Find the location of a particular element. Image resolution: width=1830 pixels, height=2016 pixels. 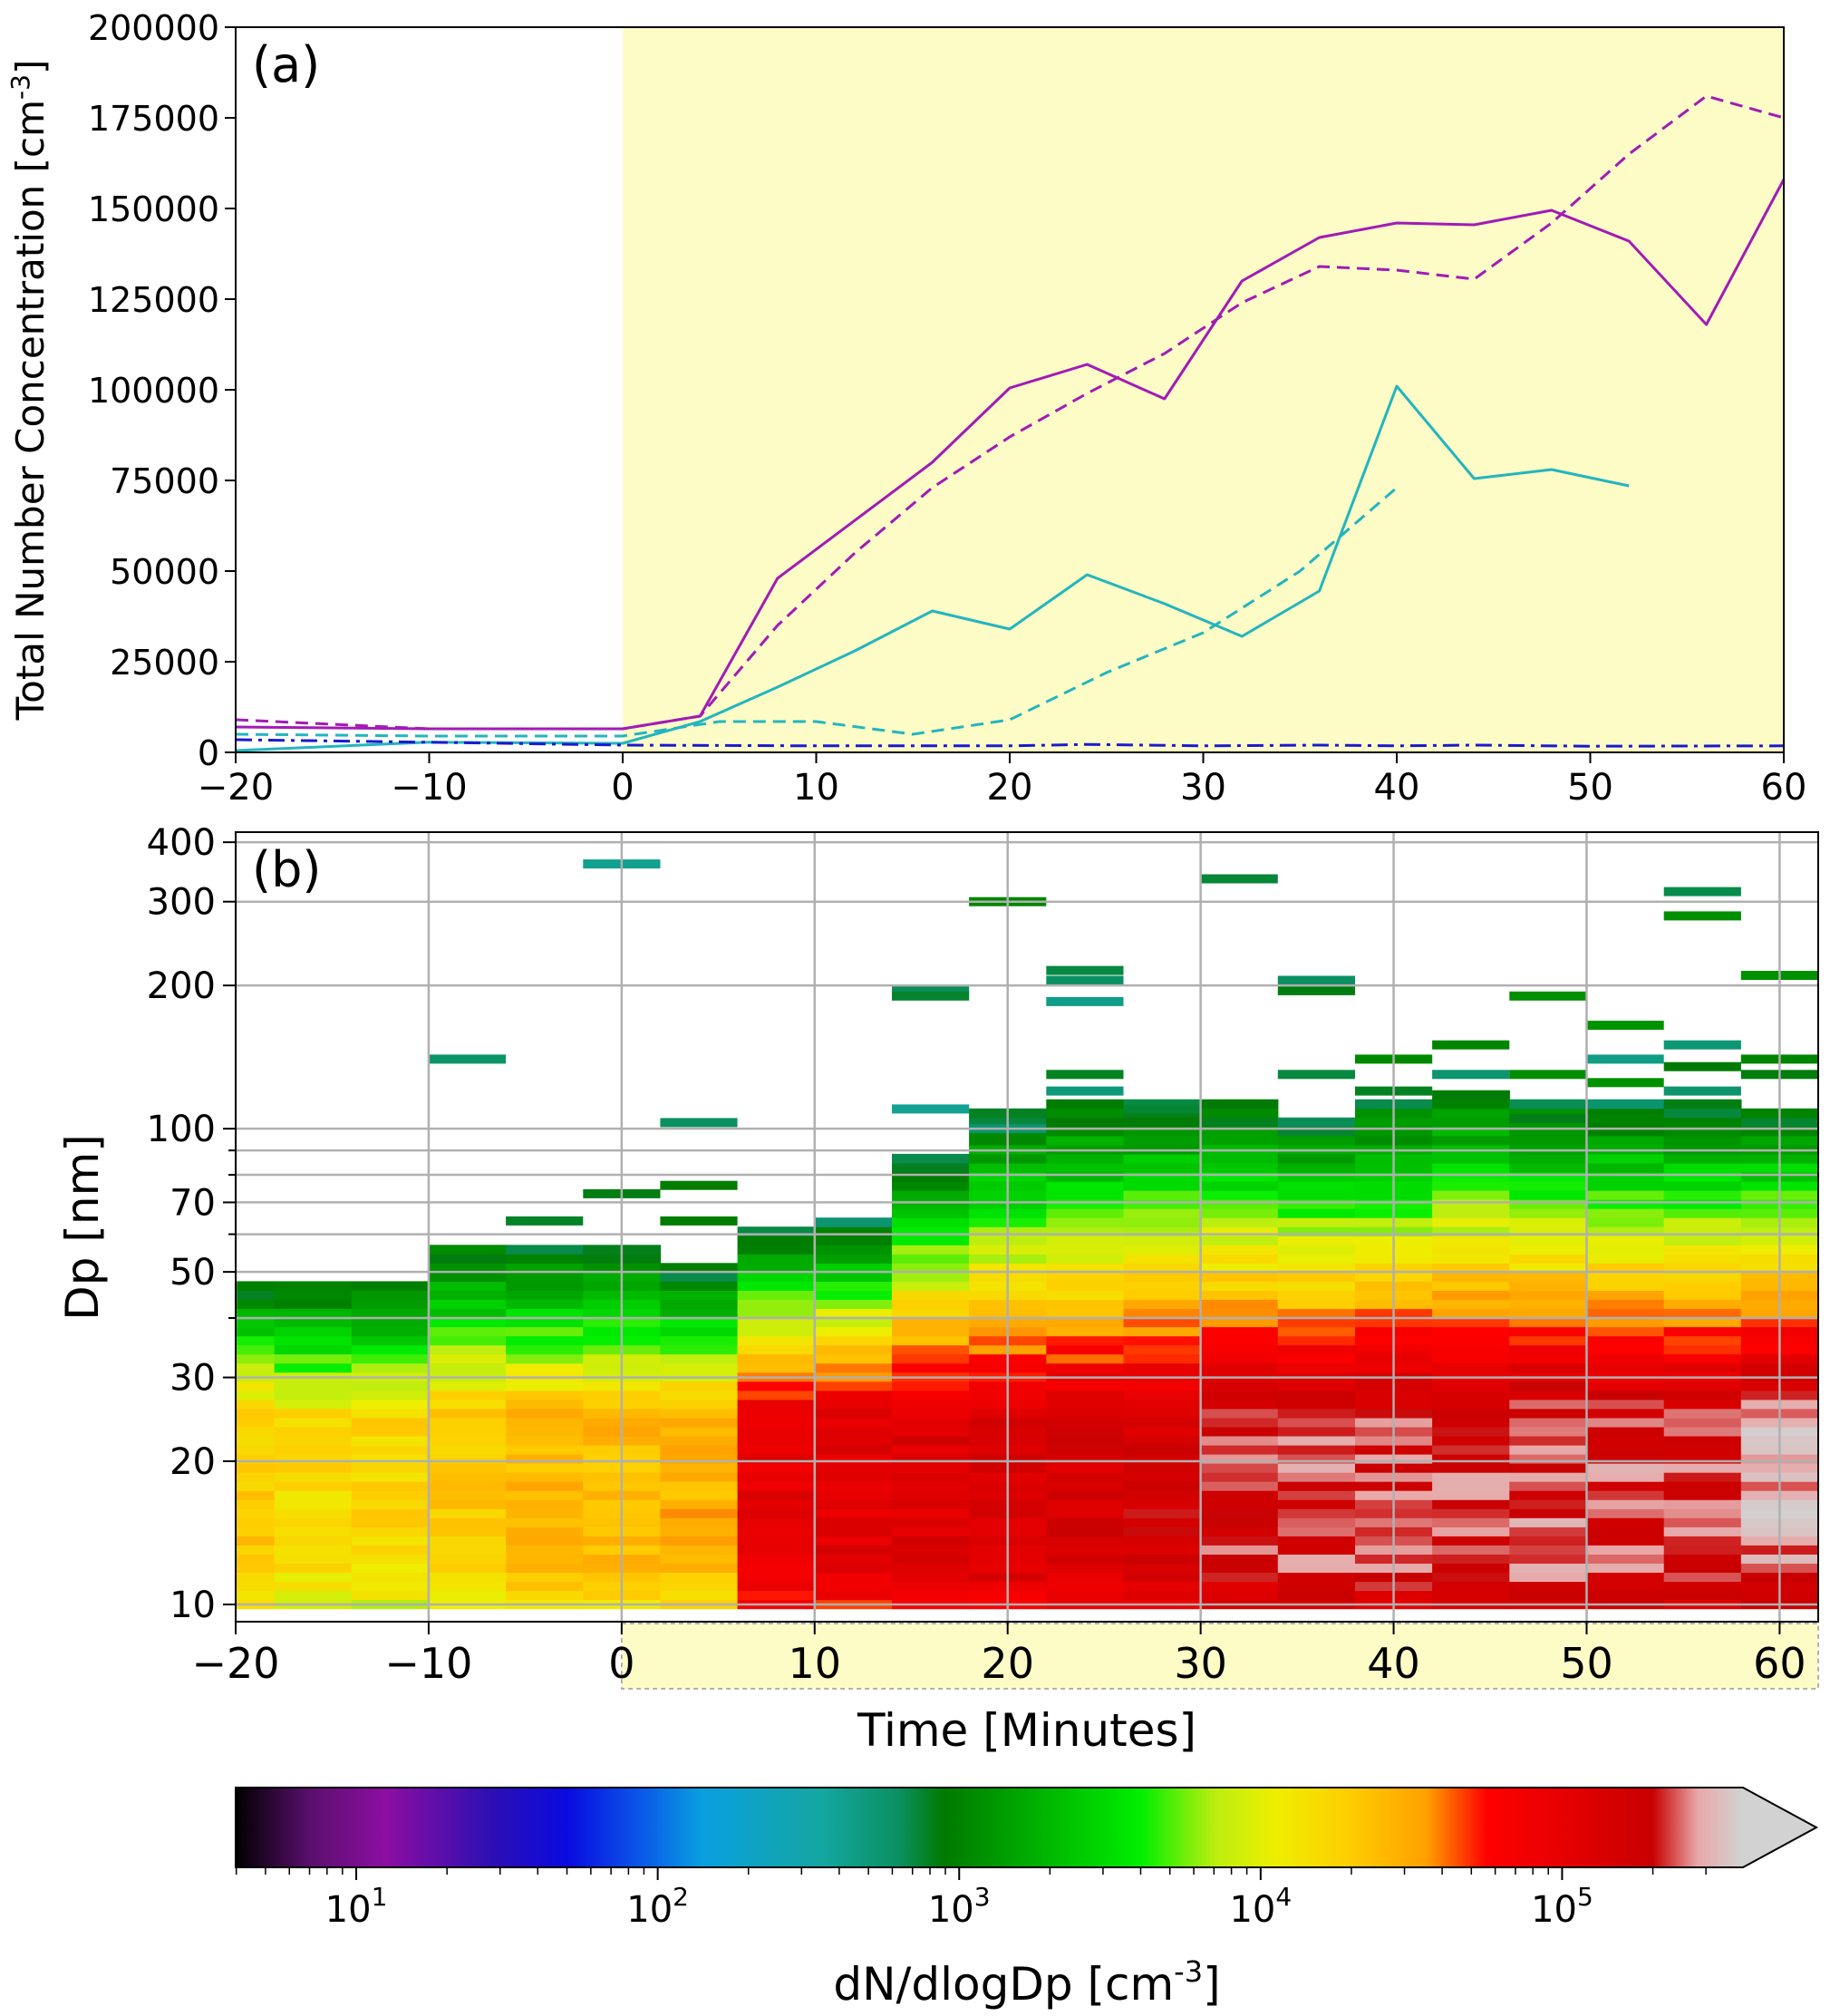

colorbar-extend-arrow is located at coordinates (1779, 1828).